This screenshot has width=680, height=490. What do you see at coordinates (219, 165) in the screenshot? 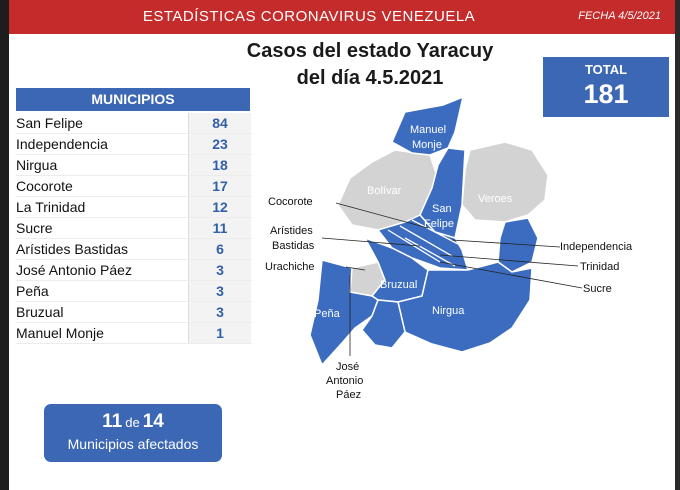
I see `municipio-cases: 18` at bounding box center [219, 165].